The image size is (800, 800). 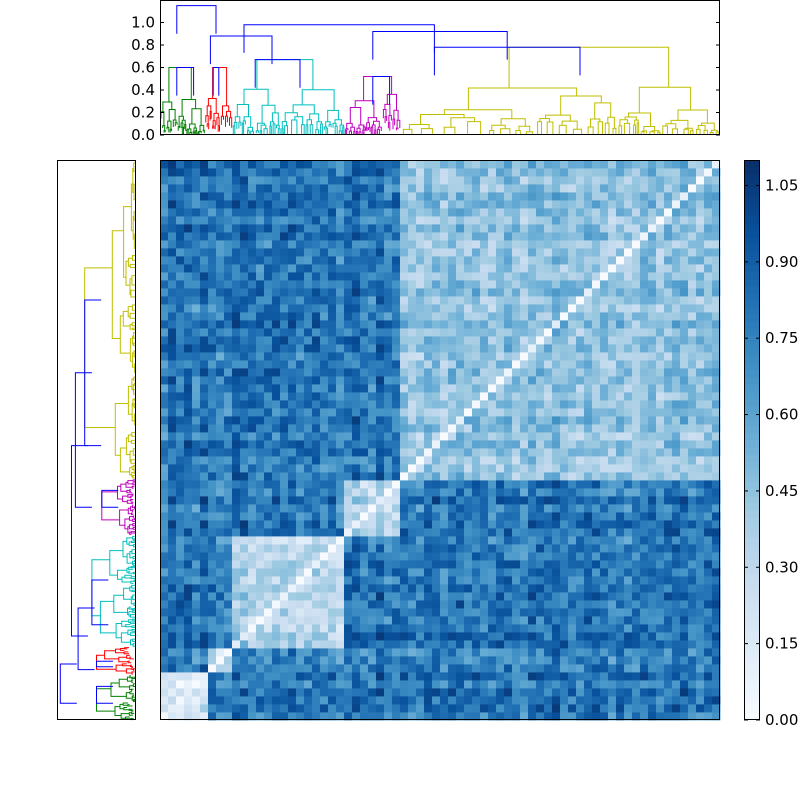 I want to click on left-link-green, so click(x=131, y=687).